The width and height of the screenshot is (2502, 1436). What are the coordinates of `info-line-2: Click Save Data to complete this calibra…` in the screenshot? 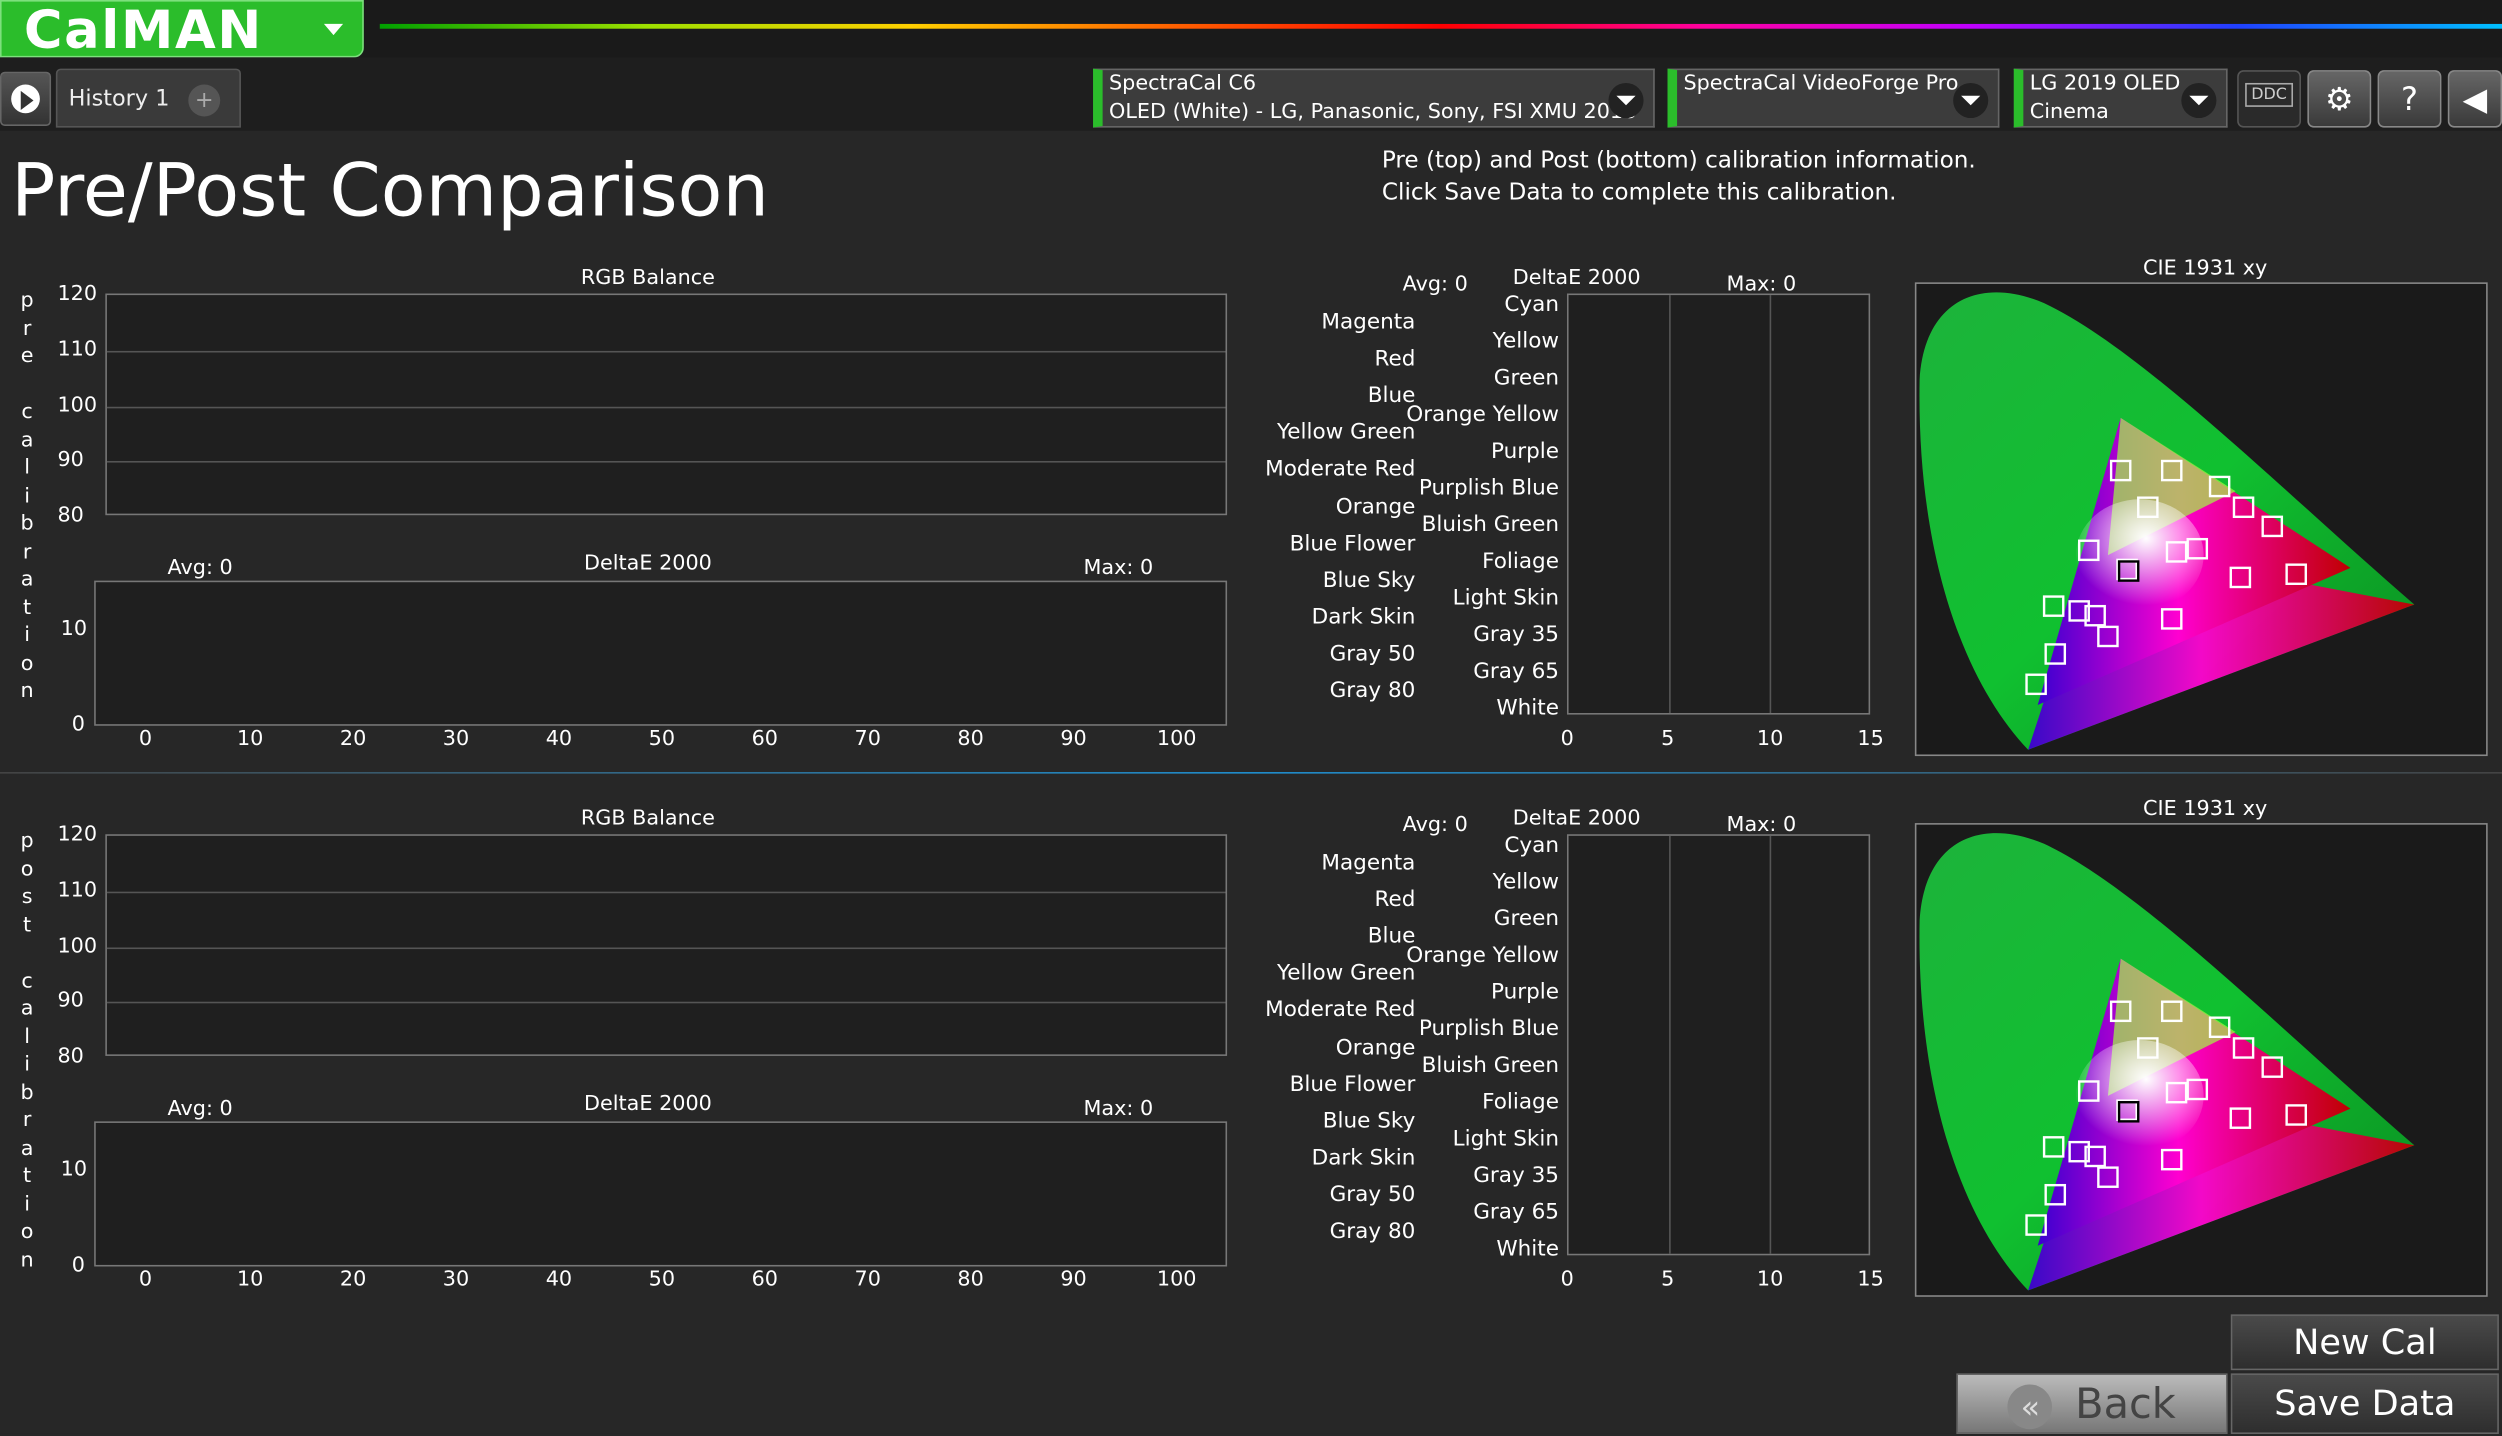 It's located at (1639, 193).